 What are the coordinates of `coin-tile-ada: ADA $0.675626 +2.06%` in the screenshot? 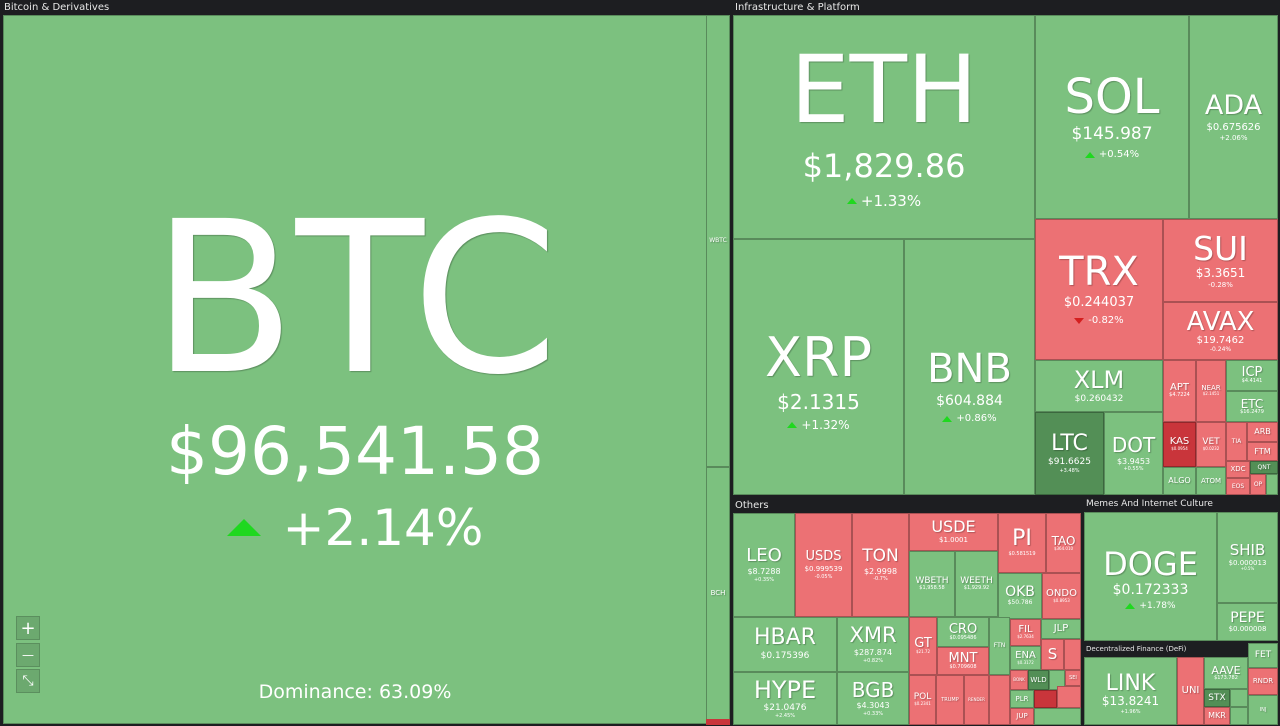 It's located at (1233, 117).